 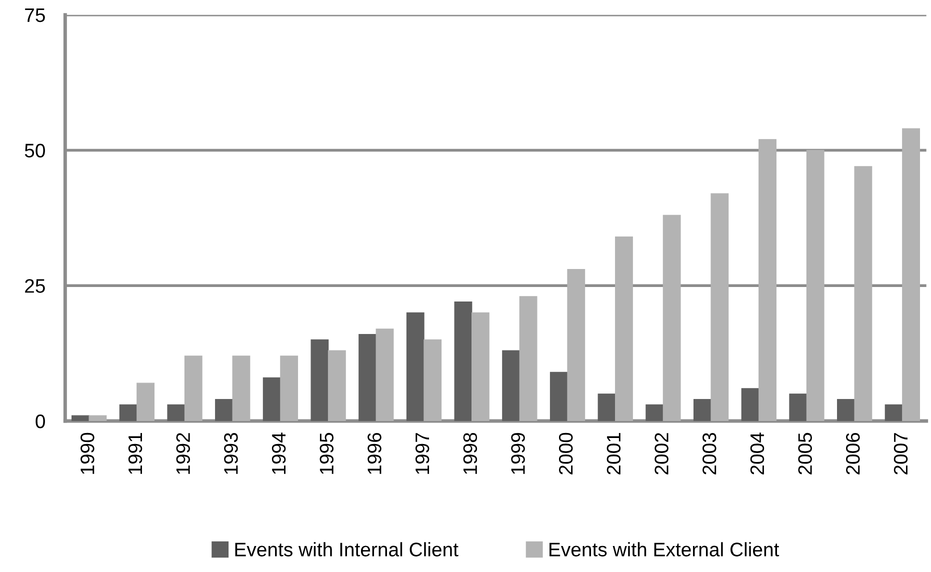 I want to click on x-tick-label: 2007, so click(x=901, y=453).